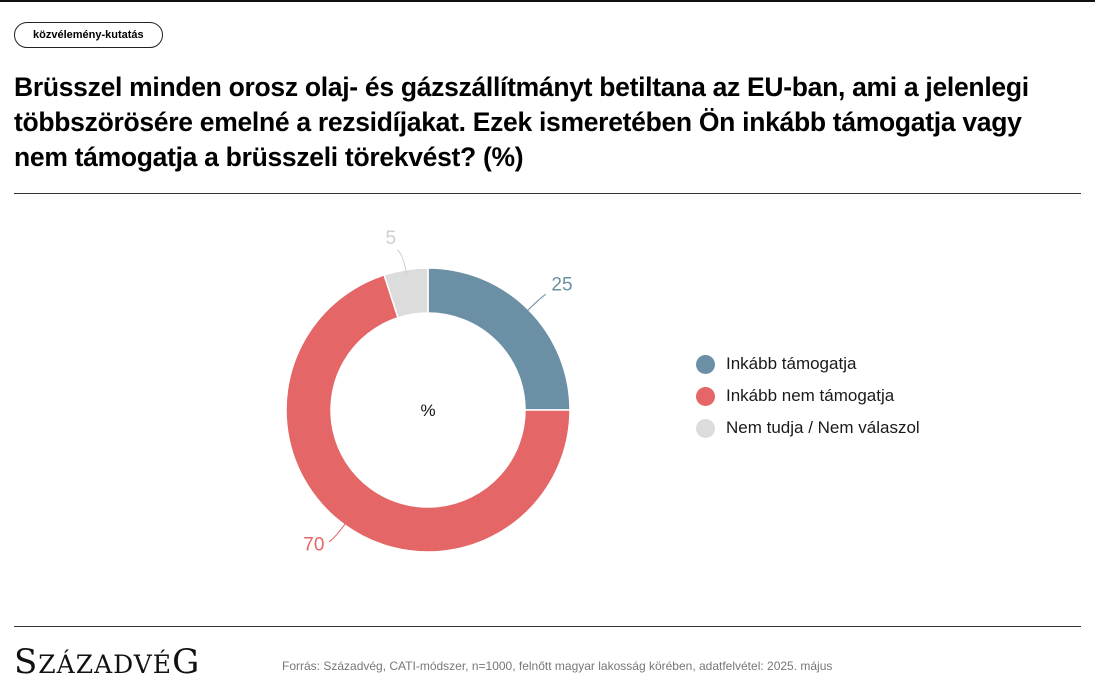 The image size is (1095, 687). Describe the element at coordinates (107, 662) in the screenshot. I see `szazadveg-logo: SZÁZADVÉG` at that location.